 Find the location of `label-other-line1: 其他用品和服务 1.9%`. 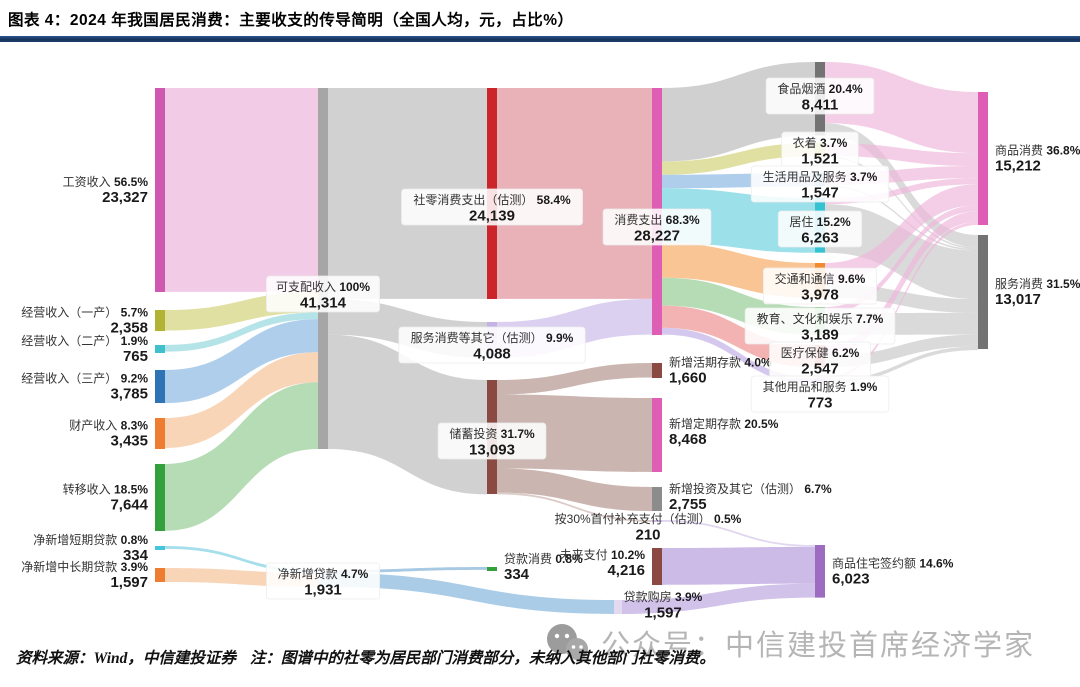

label-other-line1: 其他用品和服务 1.9% is located at coordinates (820, 386).